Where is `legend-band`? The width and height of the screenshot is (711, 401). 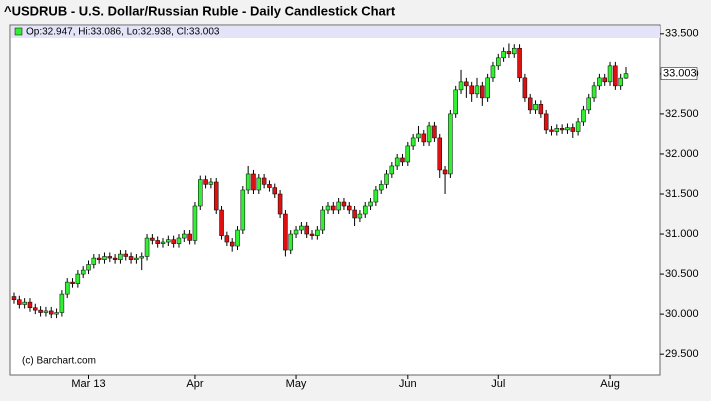 legend-band is located at coordinates (335, 32).